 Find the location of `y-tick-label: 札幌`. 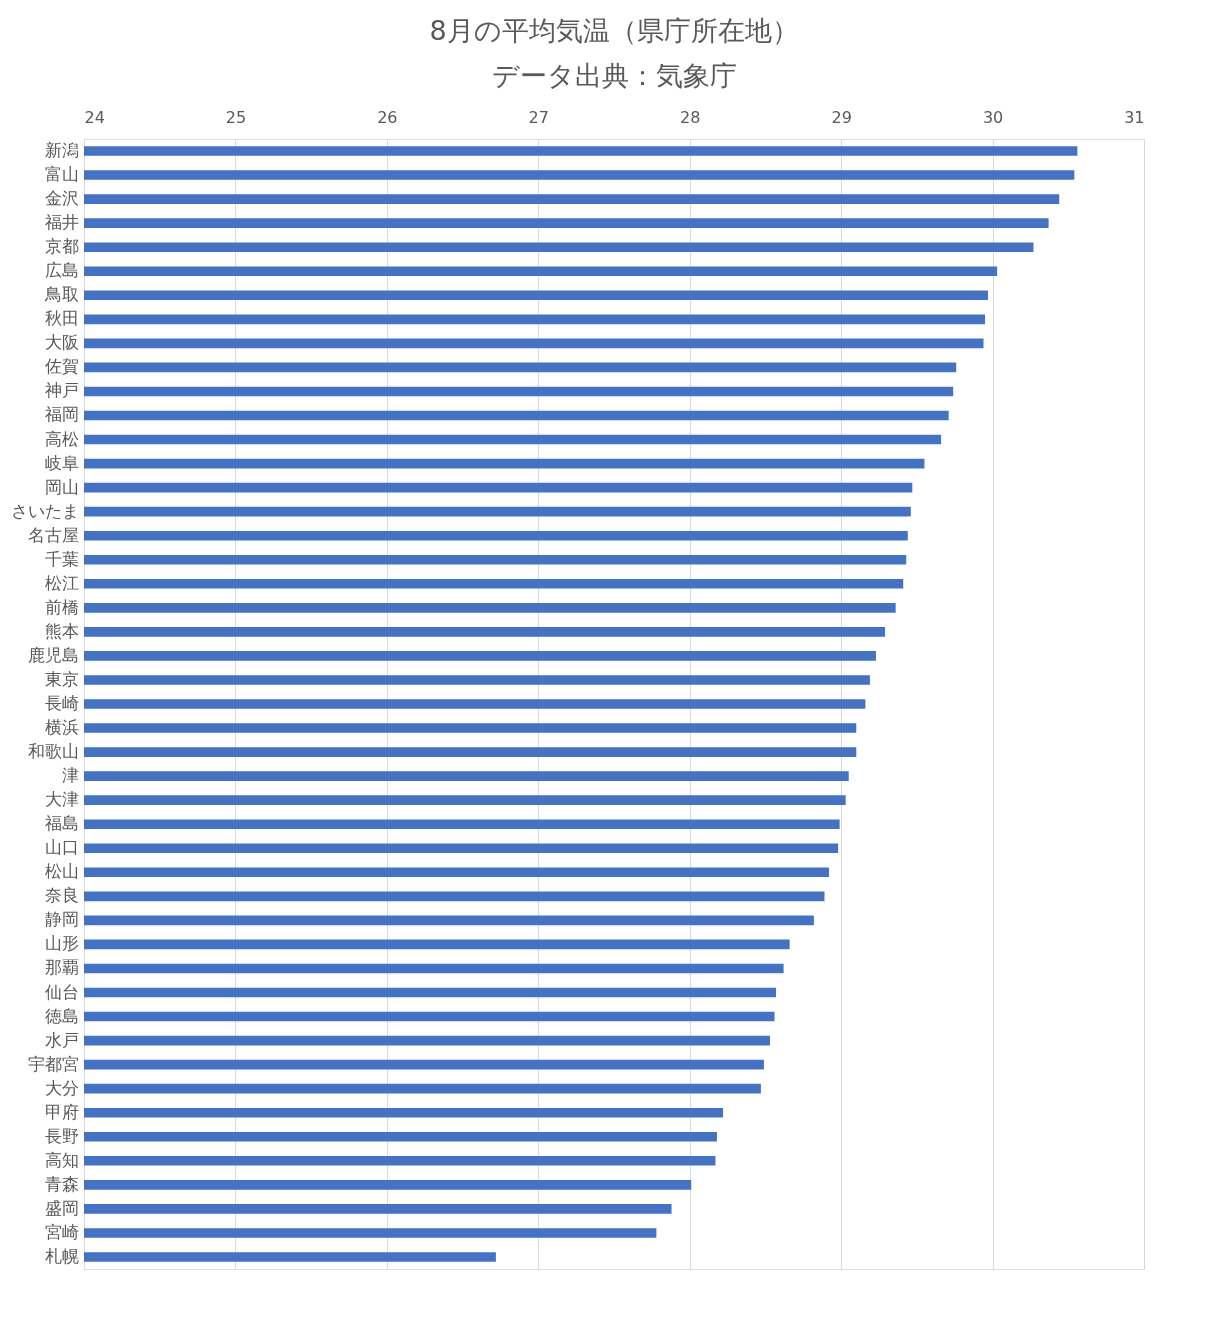

y-tick-label: 札幌 is located at coordinates (61, 1255).